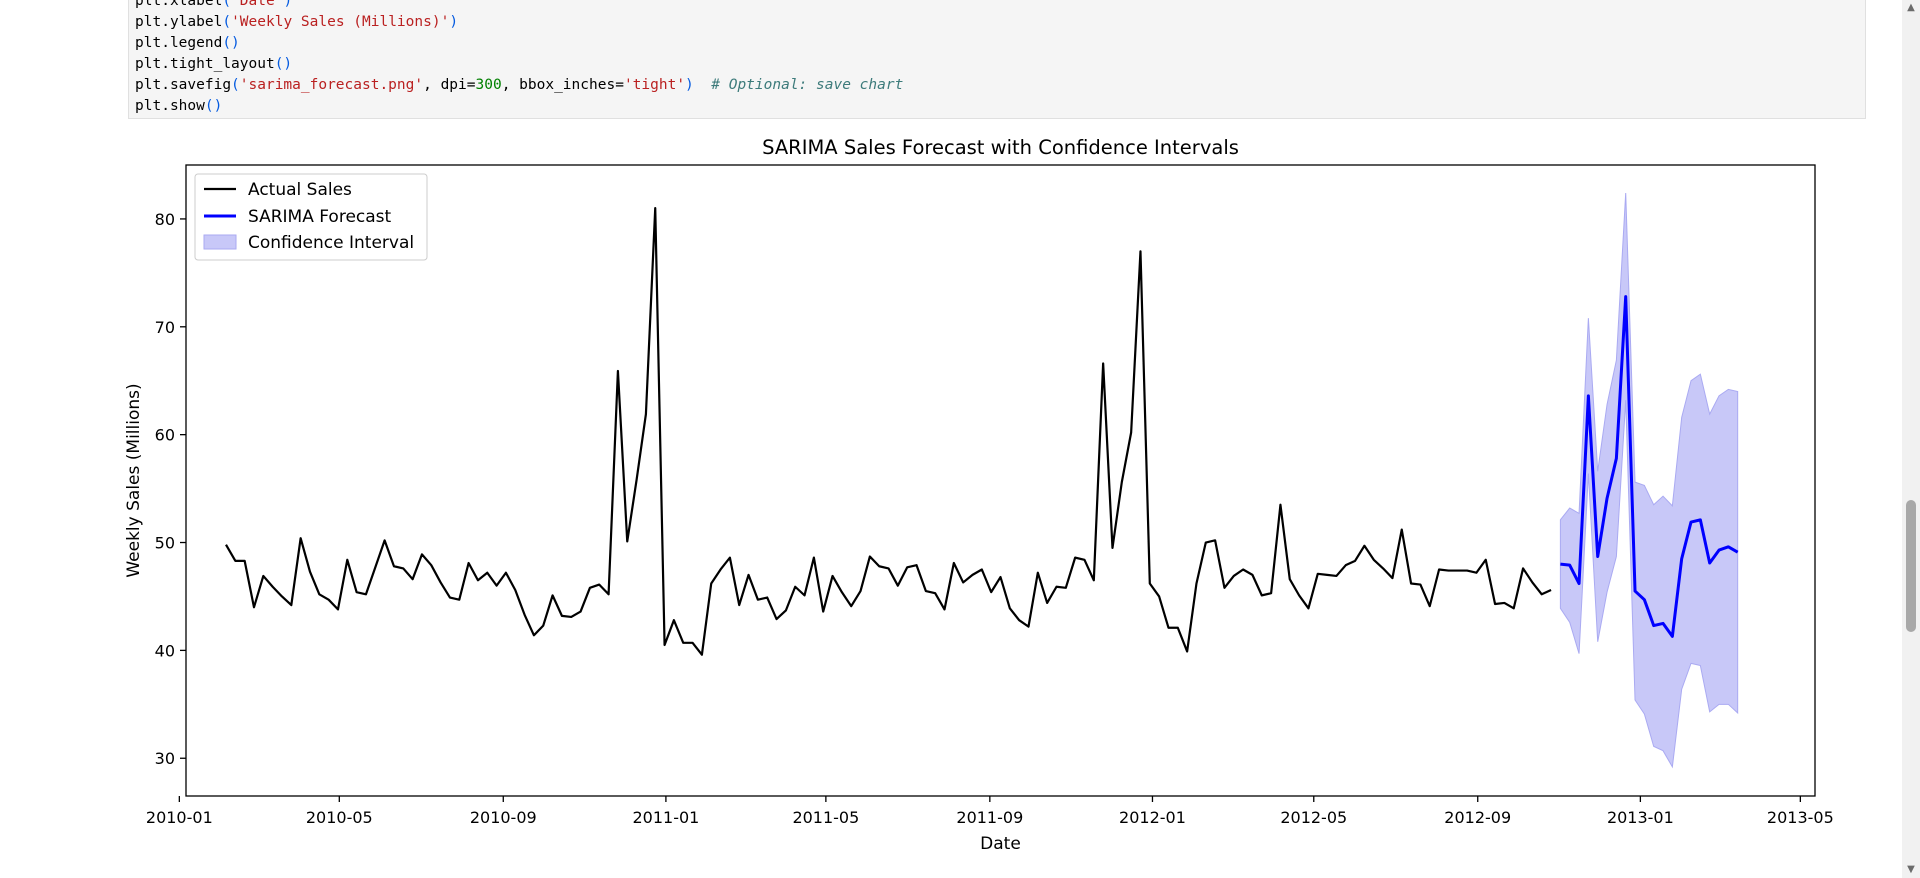  I want to click on code-line: plt.ylabel('Weekly Sales (Millions)'), so click(519, 22).